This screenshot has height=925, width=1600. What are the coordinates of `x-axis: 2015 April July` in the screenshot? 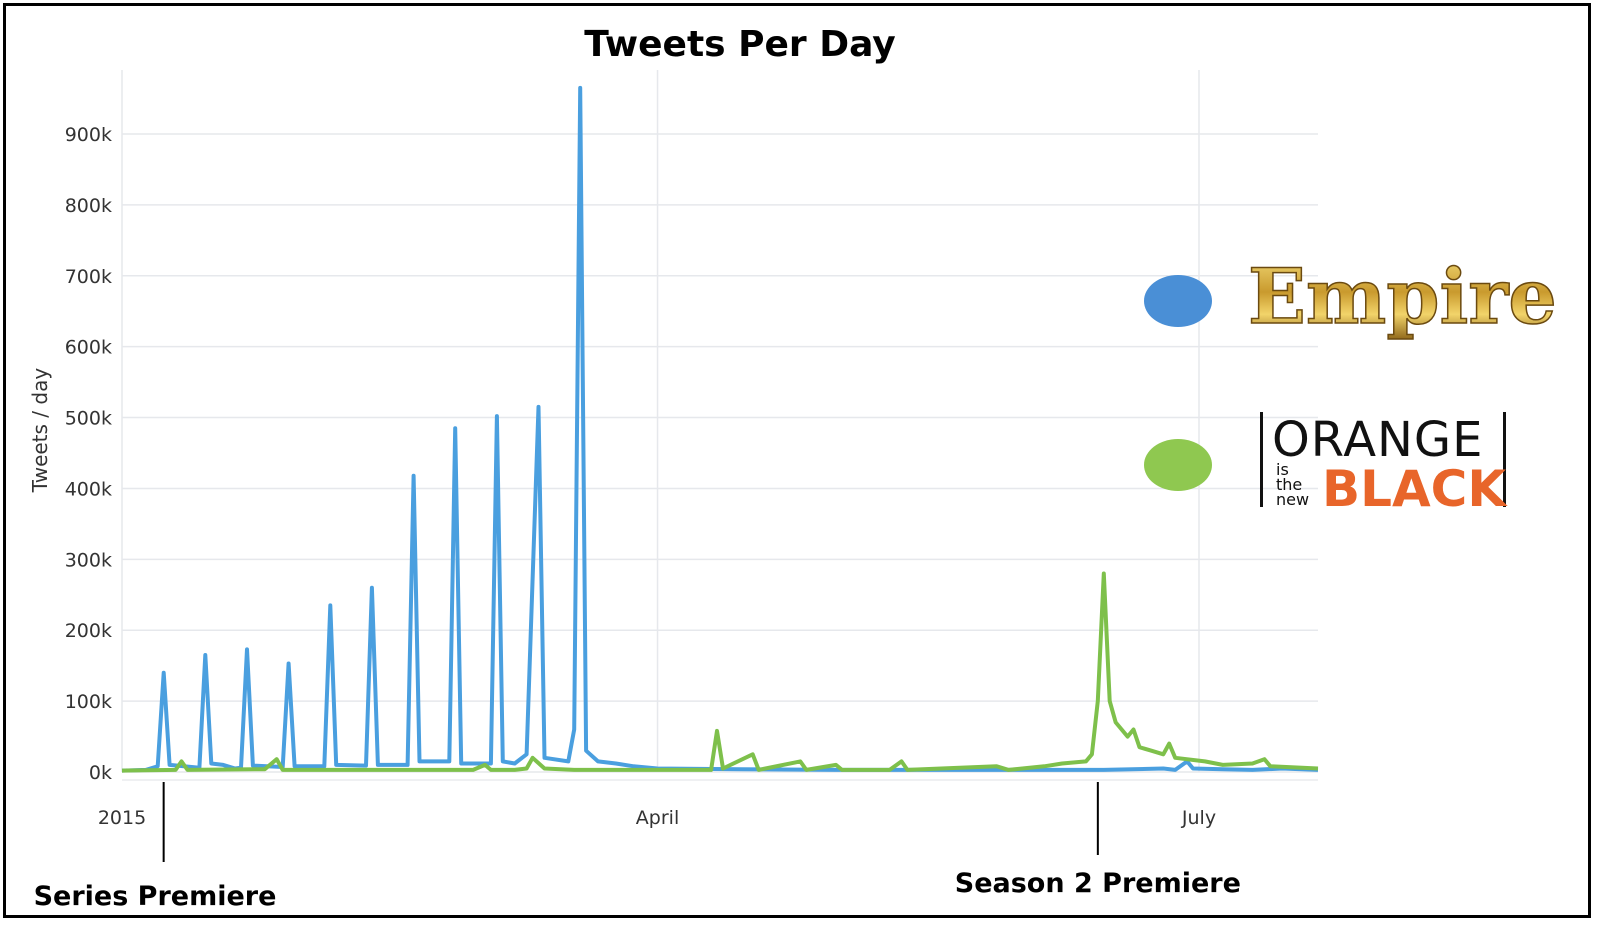 It's located at (708, 804).